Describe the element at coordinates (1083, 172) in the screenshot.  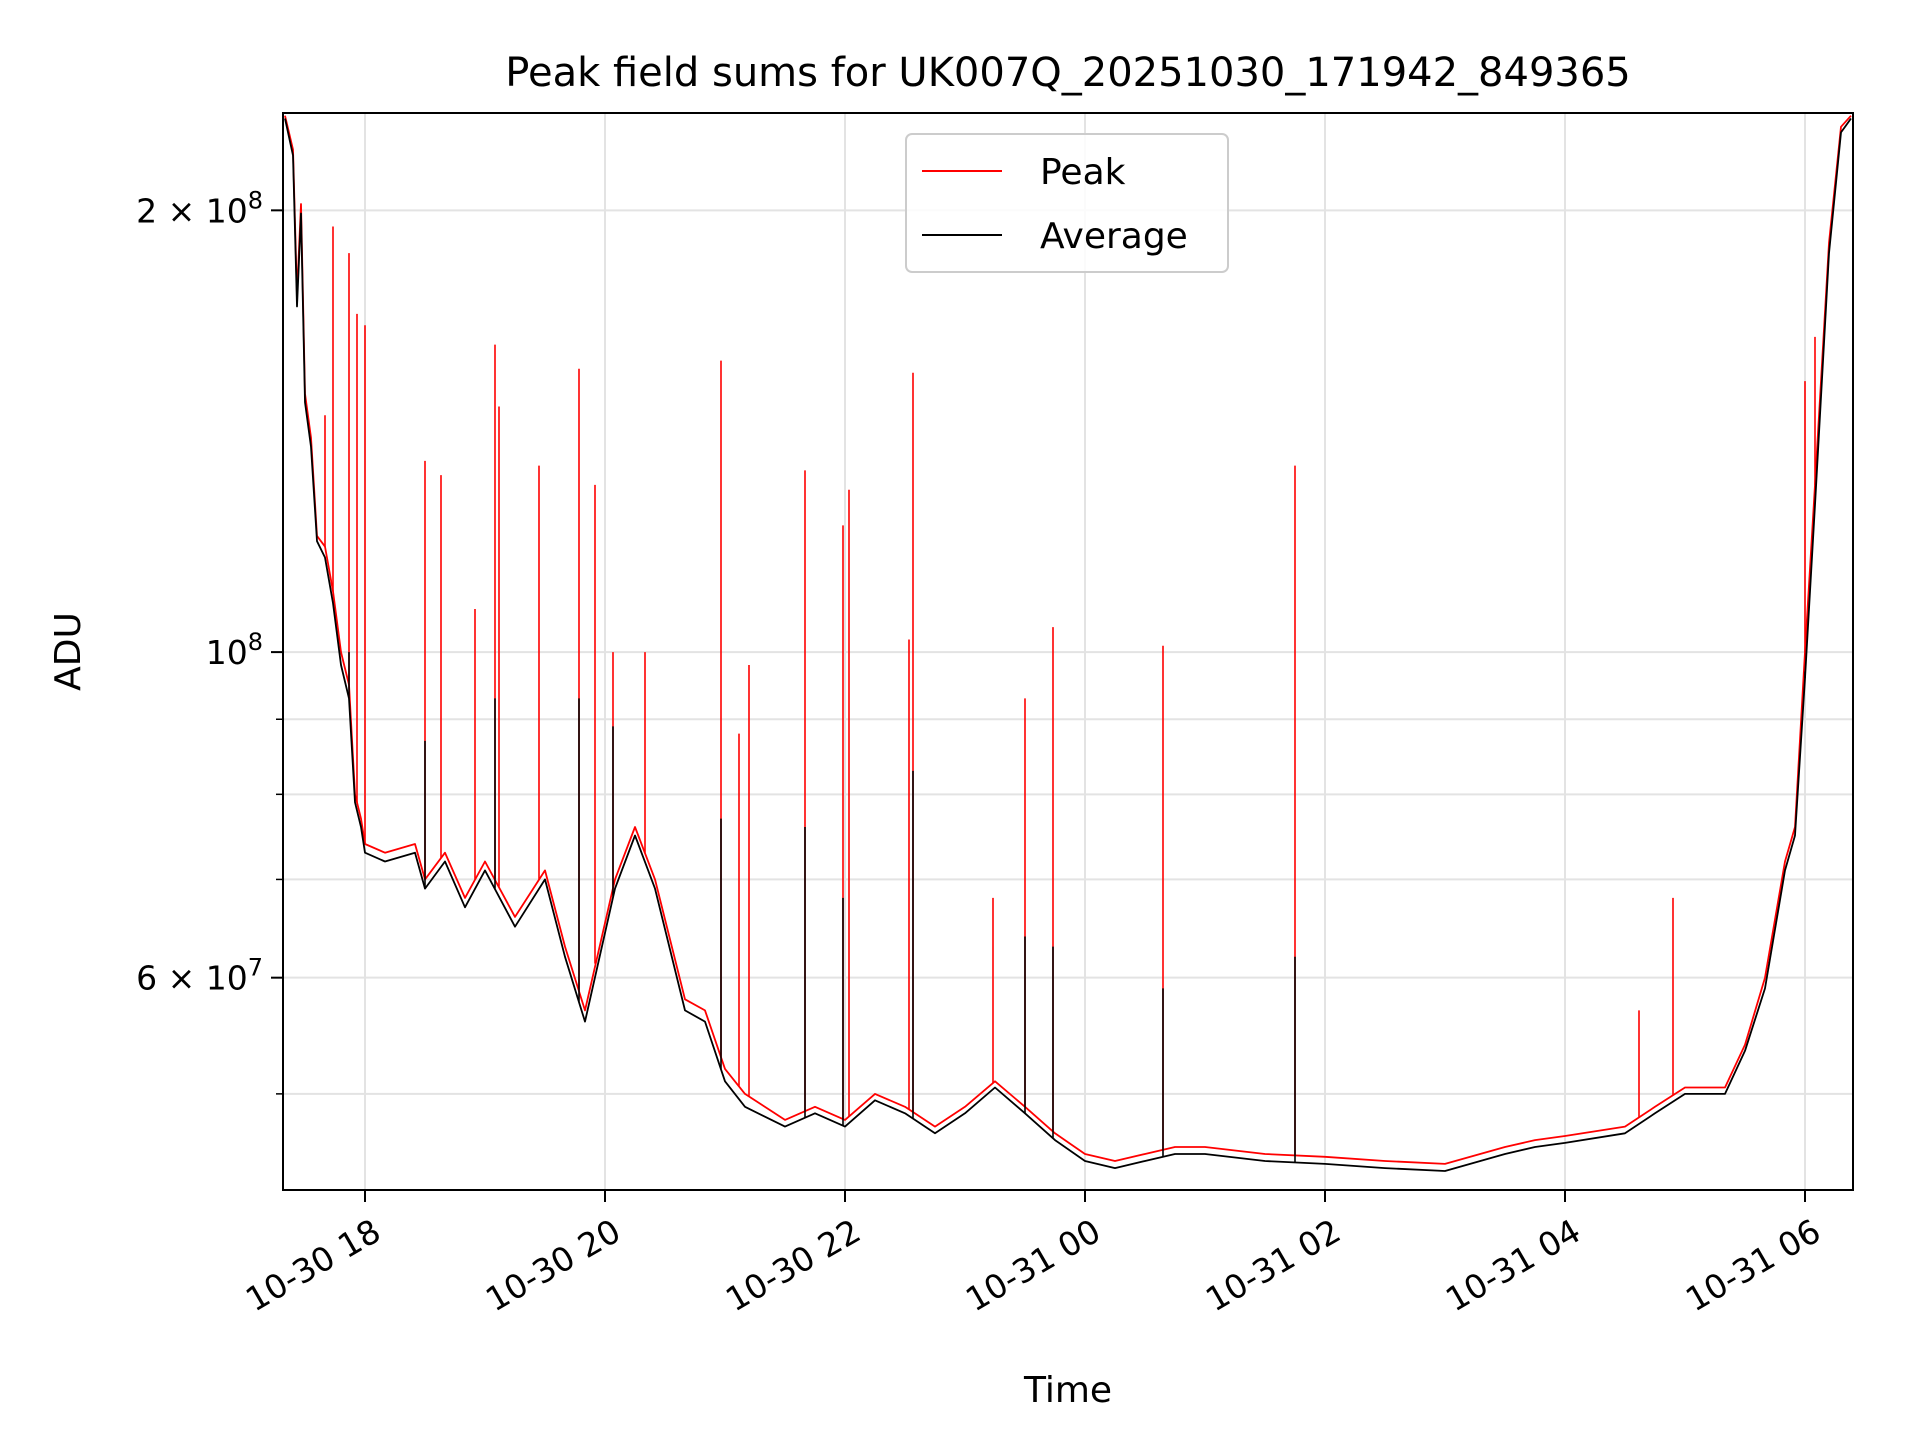
I see `legend-label-peak: Peak` at that location.